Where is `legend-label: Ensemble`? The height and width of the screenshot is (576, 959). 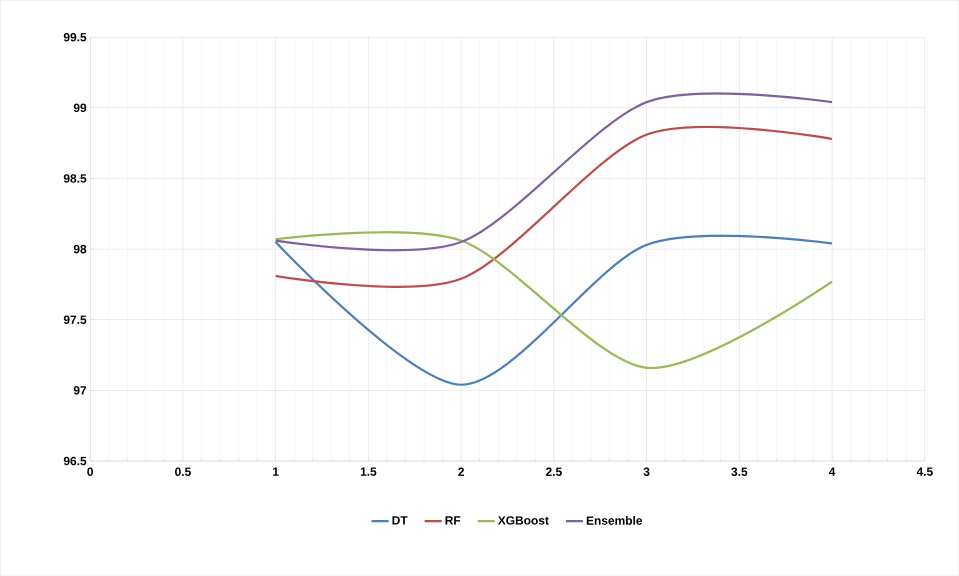
legend-label: Ensemble is located at coordinates (614, 520).